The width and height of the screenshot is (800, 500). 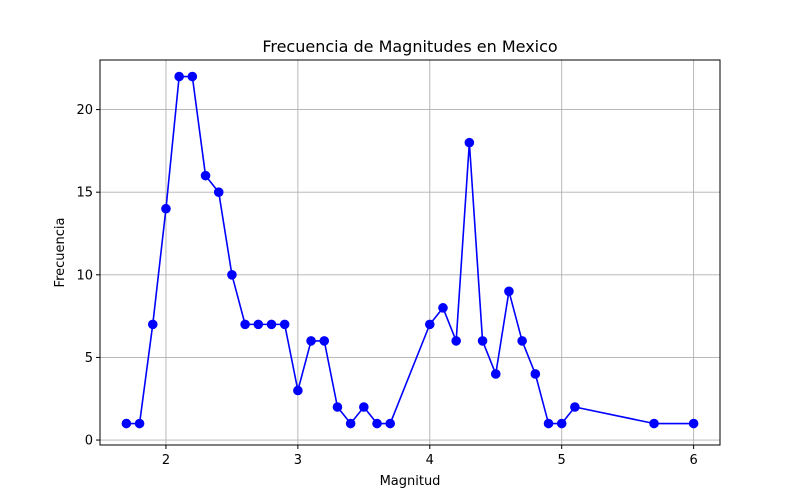 What do you see at coordinates (60, 253) in the screenshot?
I see `y-axis-label: Frecuencia` at bounding box center [60, 253].